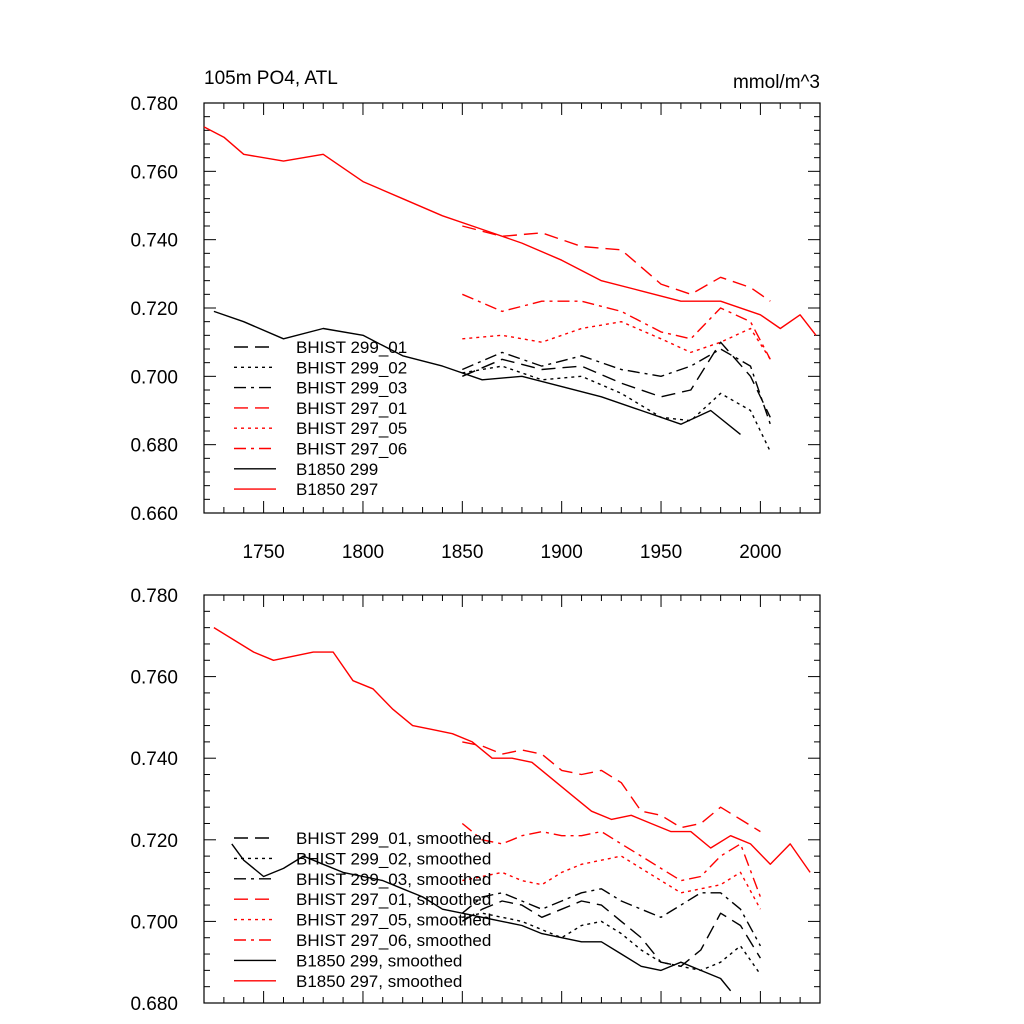 The height and width of the screenshot is (1024, 1024). Describe the element at coordinates (154, 514) in the screenshot. I see `y-tick-label: 0.660` at that location.